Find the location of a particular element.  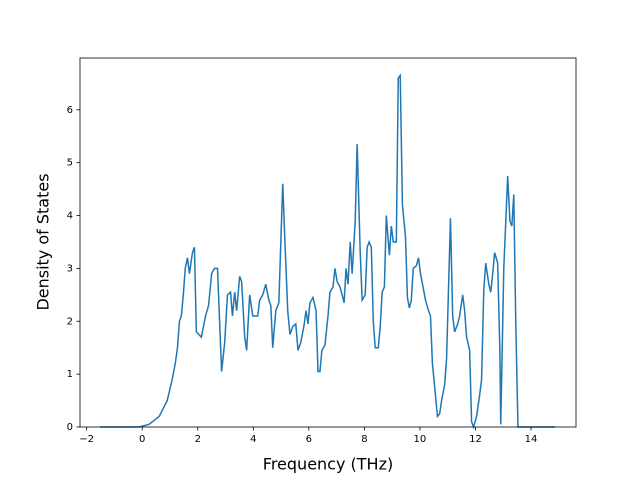

x-tick-label: 0 is located at coordinates (142, 439).